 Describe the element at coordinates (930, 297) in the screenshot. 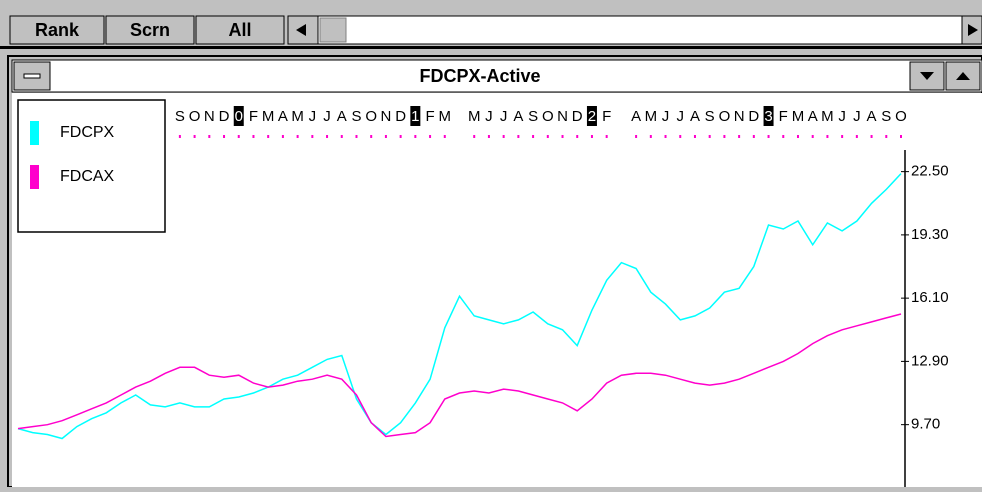

I see `y-tick-label: 16.10` at that location.